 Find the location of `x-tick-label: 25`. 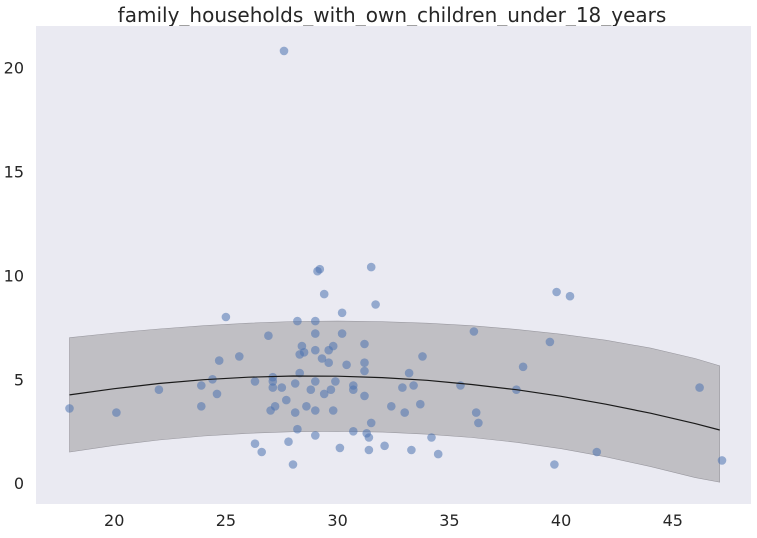

x-tick-label: 25 is located at coordinates (226, 520).